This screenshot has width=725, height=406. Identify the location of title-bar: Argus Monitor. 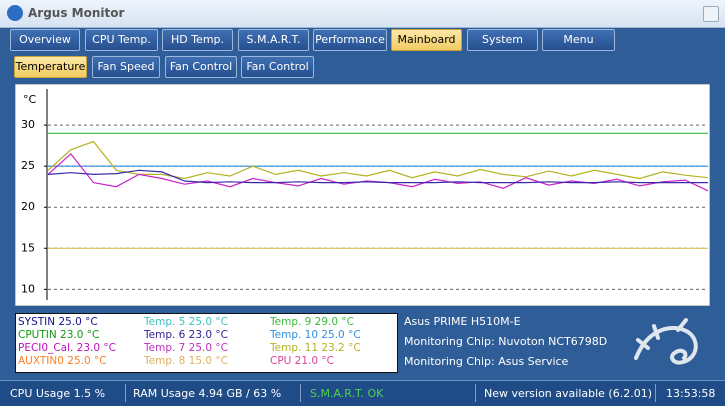
(362, 14).